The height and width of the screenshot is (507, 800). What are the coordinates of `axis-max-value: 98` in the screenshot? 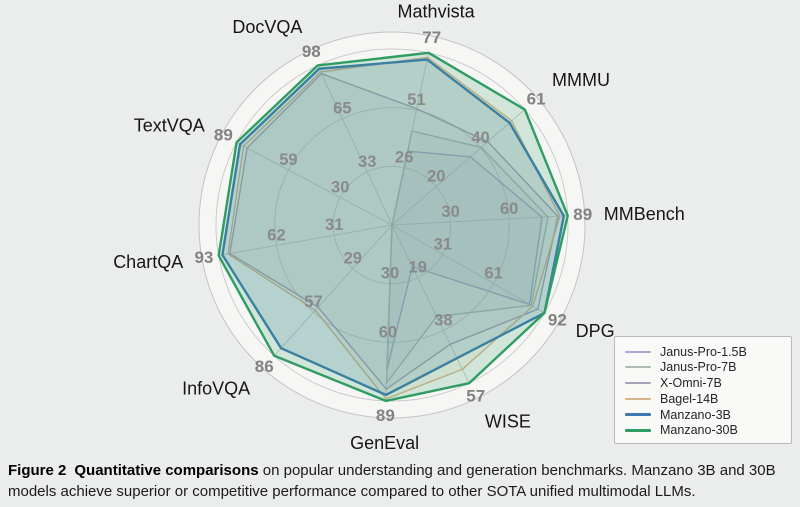 It's located at (311, 51).